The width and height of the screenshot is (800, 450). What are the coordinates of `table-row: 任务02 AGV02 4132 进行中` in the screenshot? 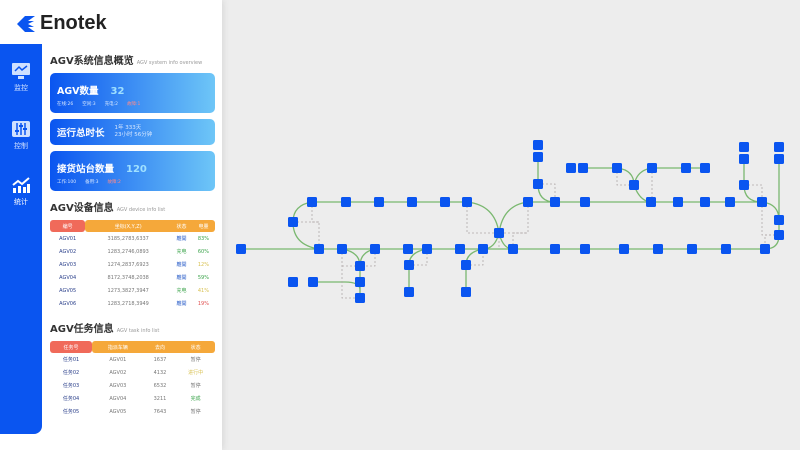 It's located at (132, 372).